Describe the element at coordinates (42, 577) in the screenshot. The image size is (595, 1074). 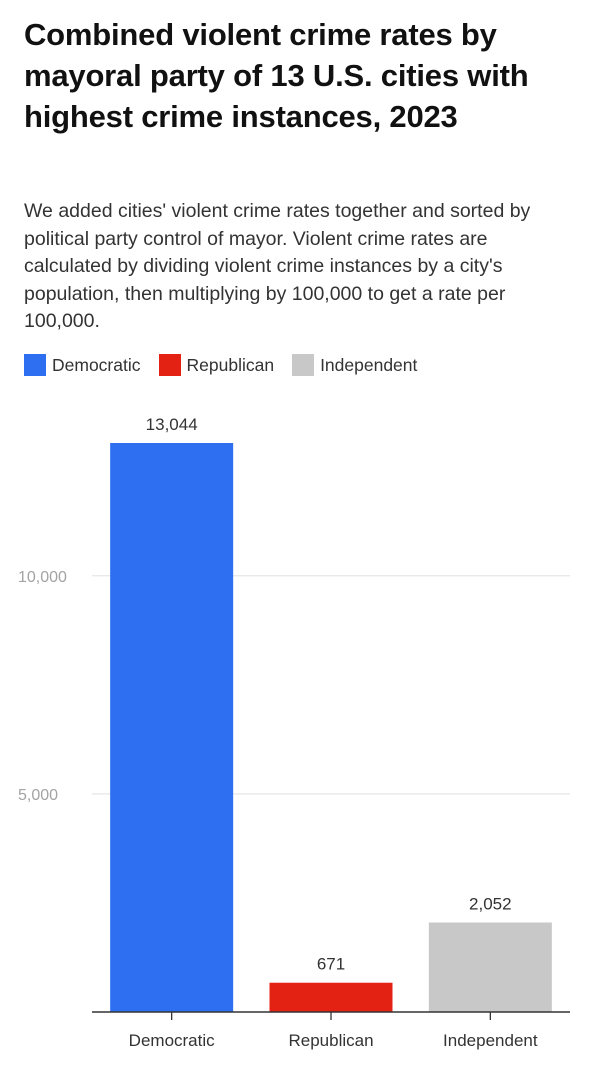
I see `y-tick-label-10000: 10,000` at that location.